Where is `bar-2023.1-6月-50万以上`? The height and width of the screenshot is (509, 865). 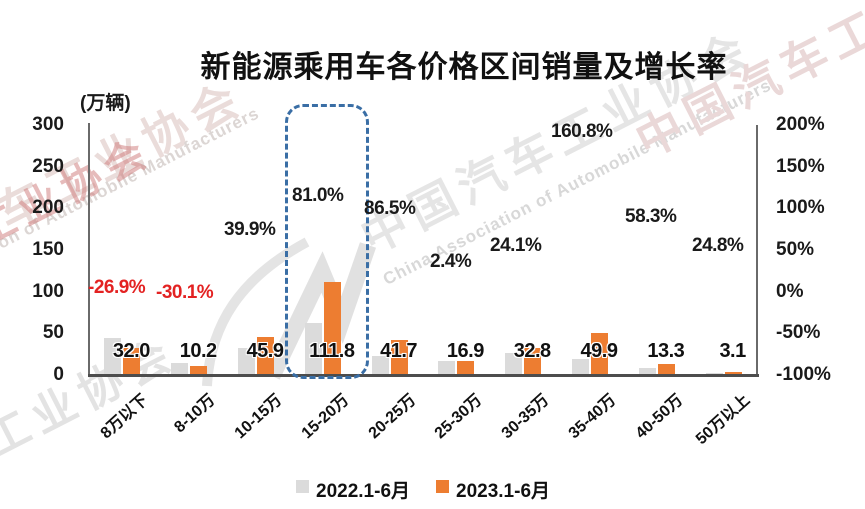 bar-2023.1-6月-50万以上 is located at coordinates (733, 373).